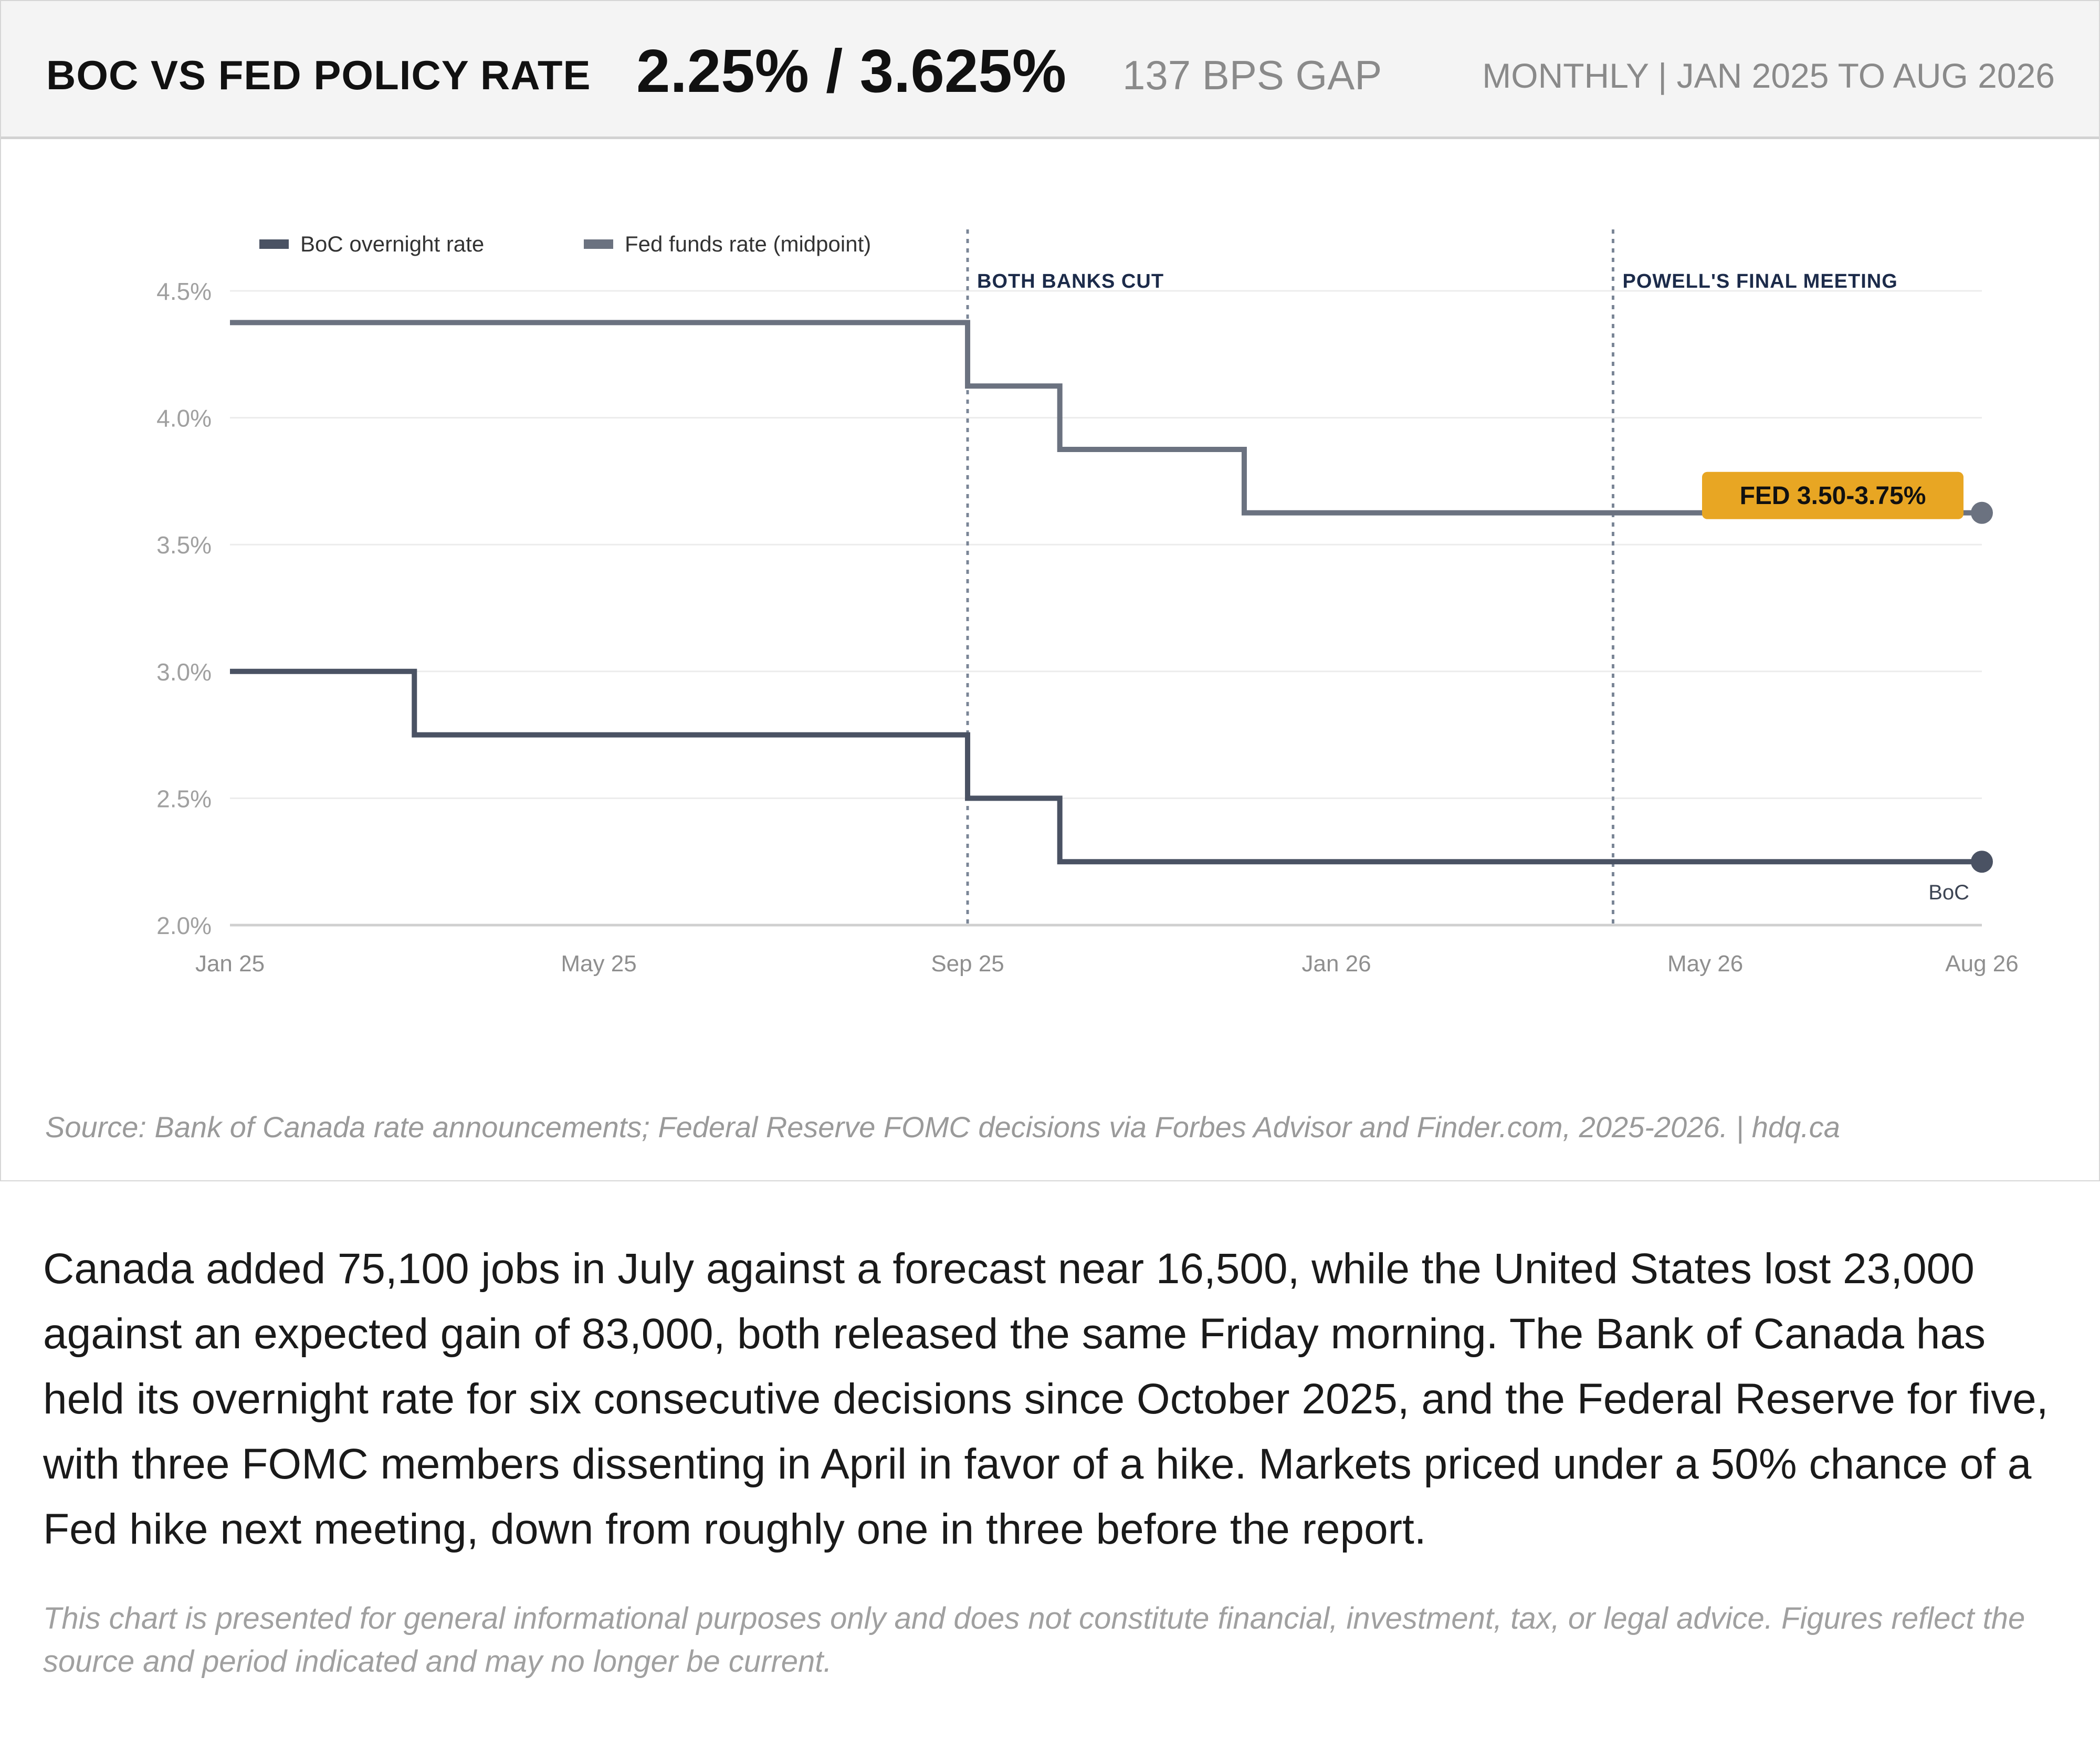  I want to click on fed-callout-box, so click(1833, 495).